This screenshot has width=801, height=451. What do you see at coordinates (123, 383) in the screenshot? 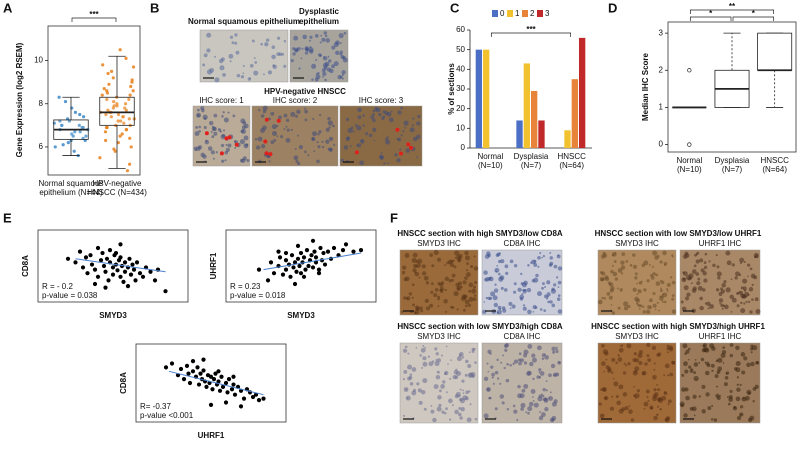
I see `y-axis-label: CD8A` at bounding box center [123, 383].